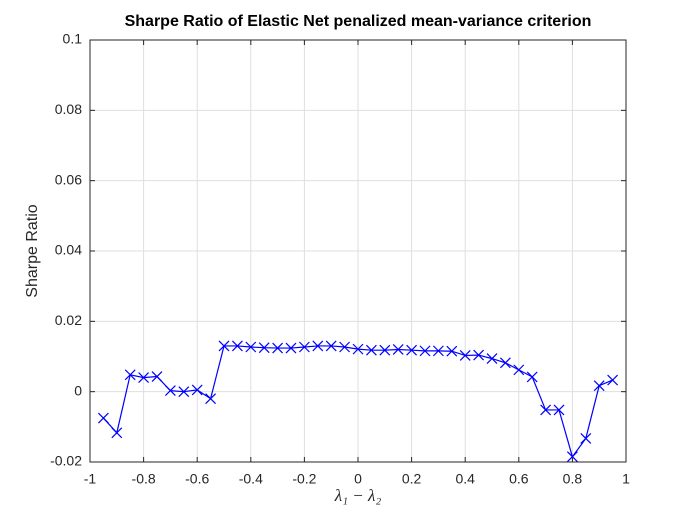  What do you see at coordinates (90, 479) in the screenshot?
I see `x-tick-label: -1` at bounding box center [90, 479].